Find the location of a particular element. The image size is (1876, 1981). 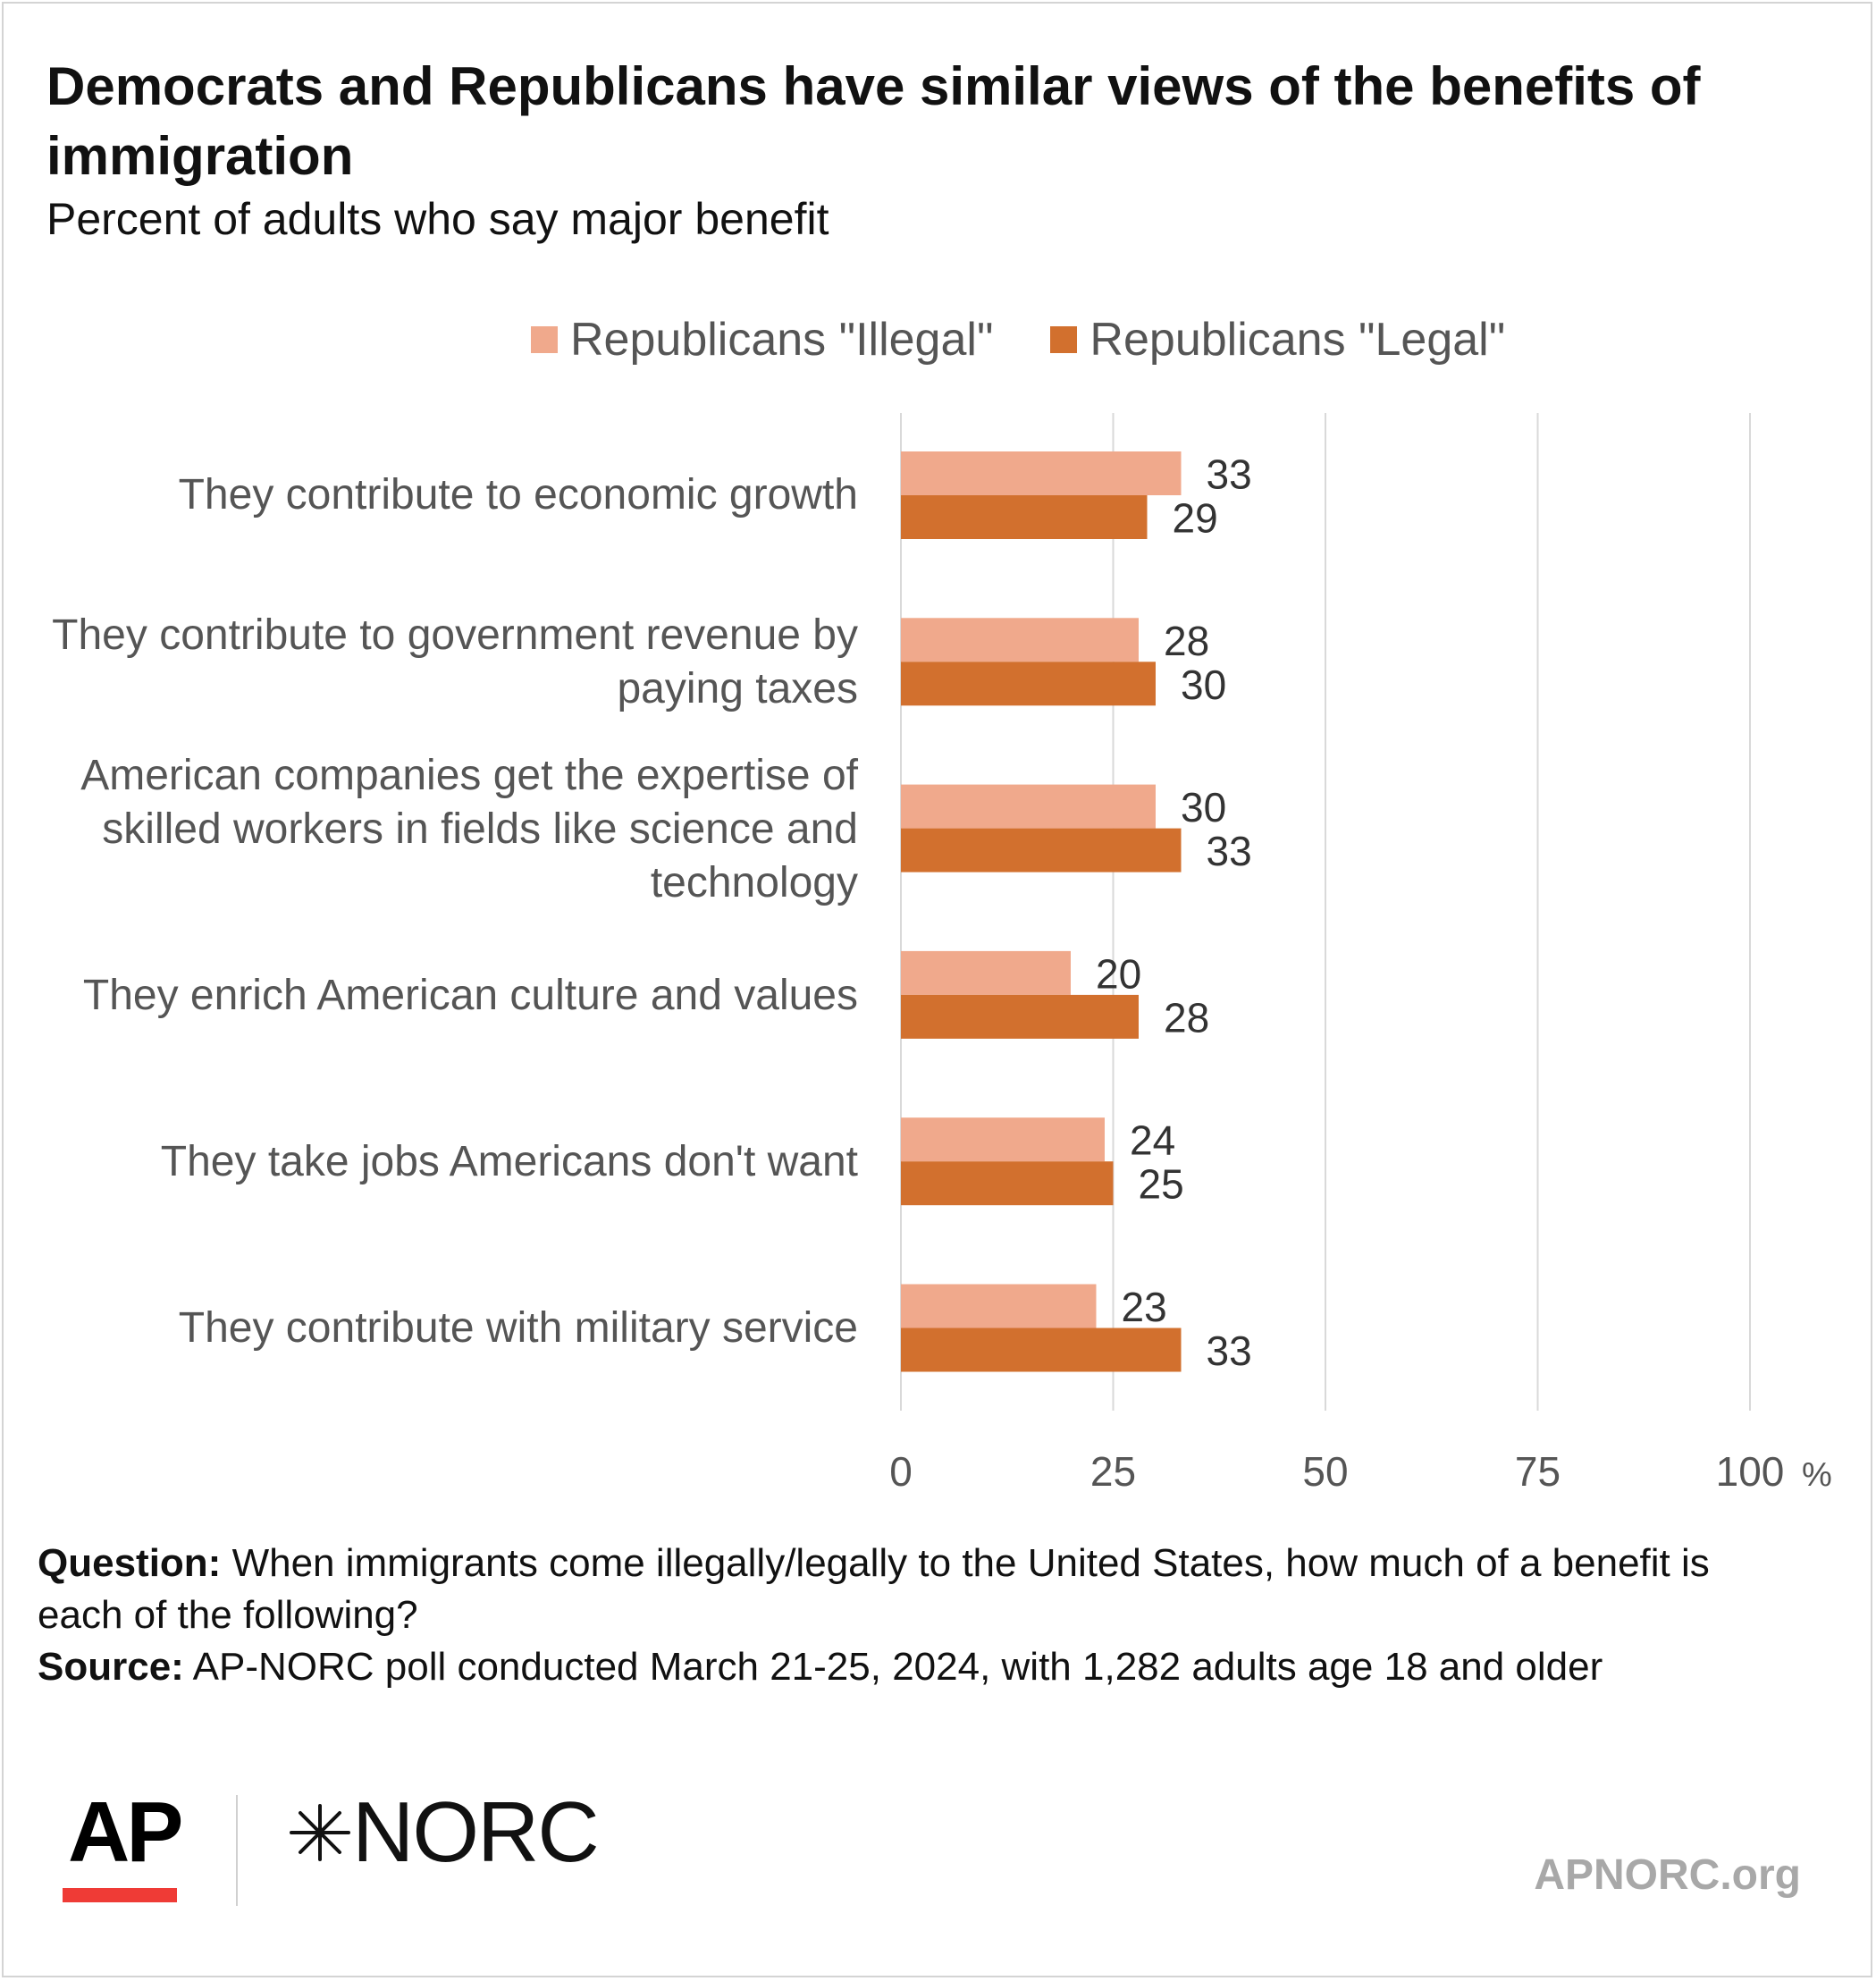

x-tick-label: 25 is located at coordinates (1113, 1471).